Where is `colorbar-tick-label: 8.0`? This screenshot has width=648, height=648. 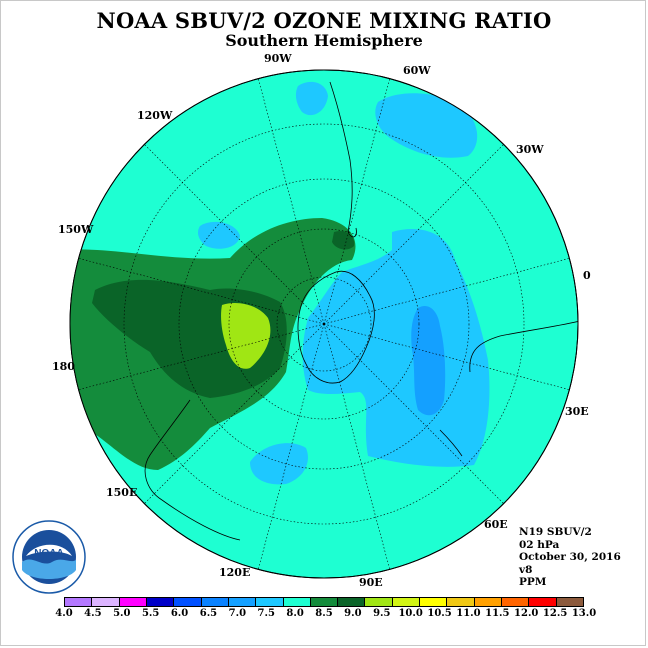
colorbar-tick-label: 8.0 is located at coordinates (295, 613).